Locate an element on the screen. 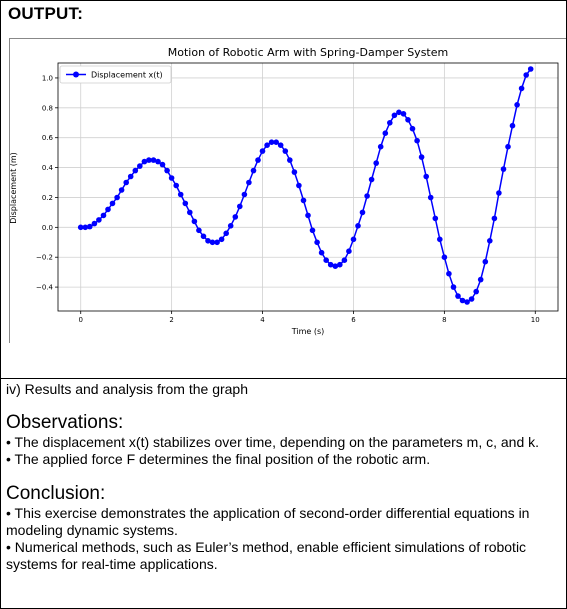  y-tick-label: 0.4 is located at coordinates (48, 168).